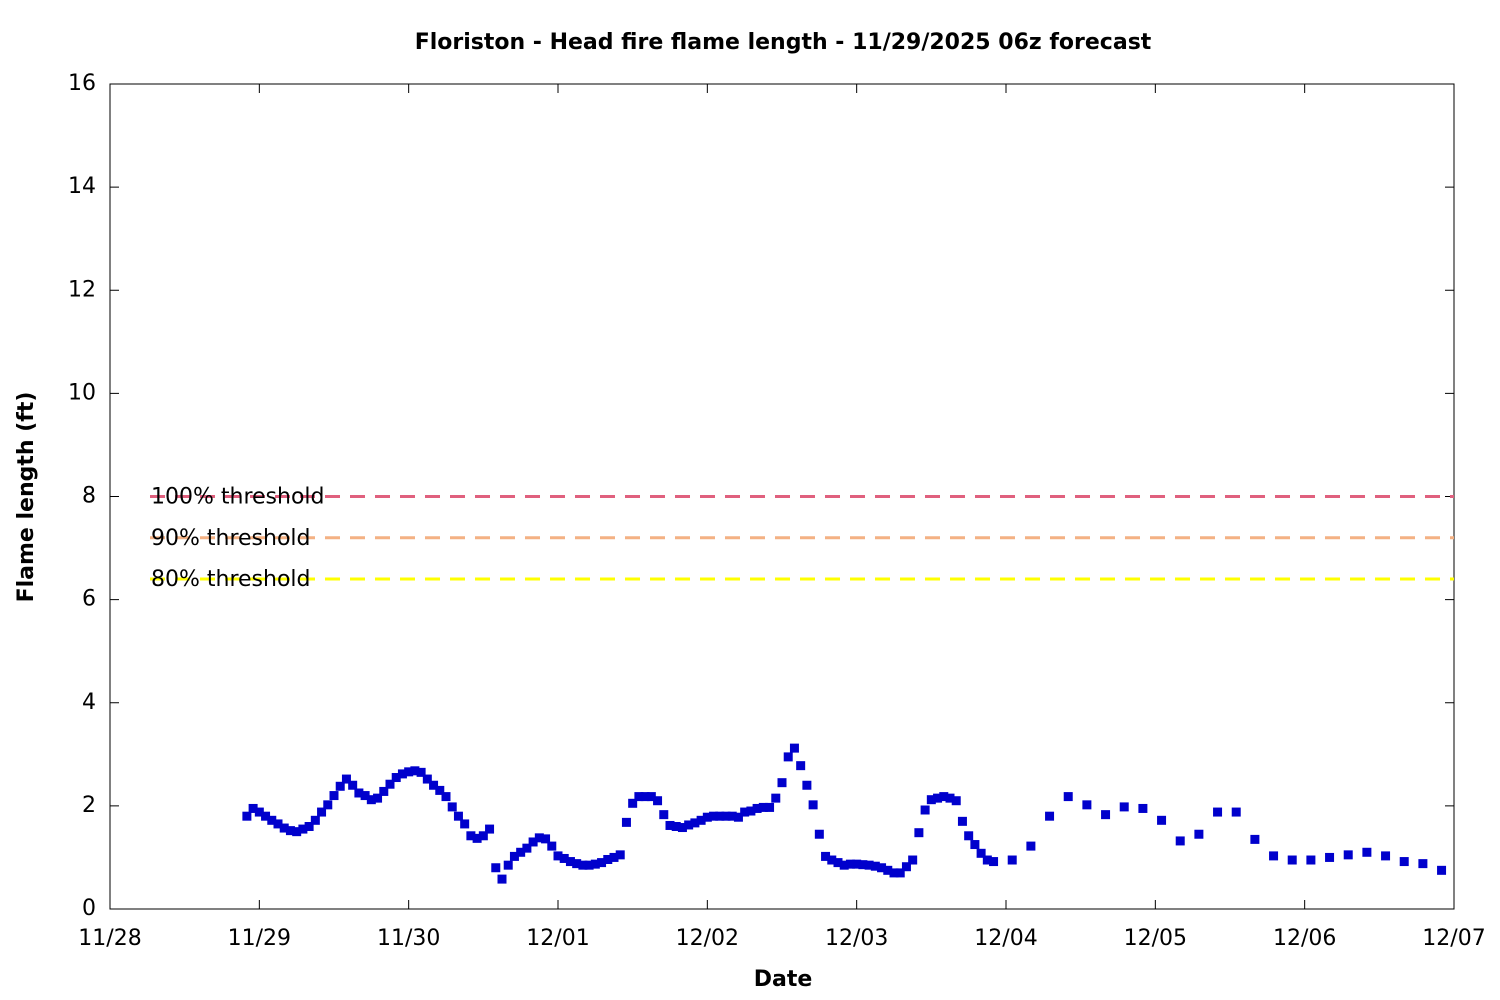 The height and width of the screenshot is (1000, 1500). What do you see at coordinates (109, 938) in the screenshot?
I see `x-tick-label: 11/28` at bounding box center [109, 938].